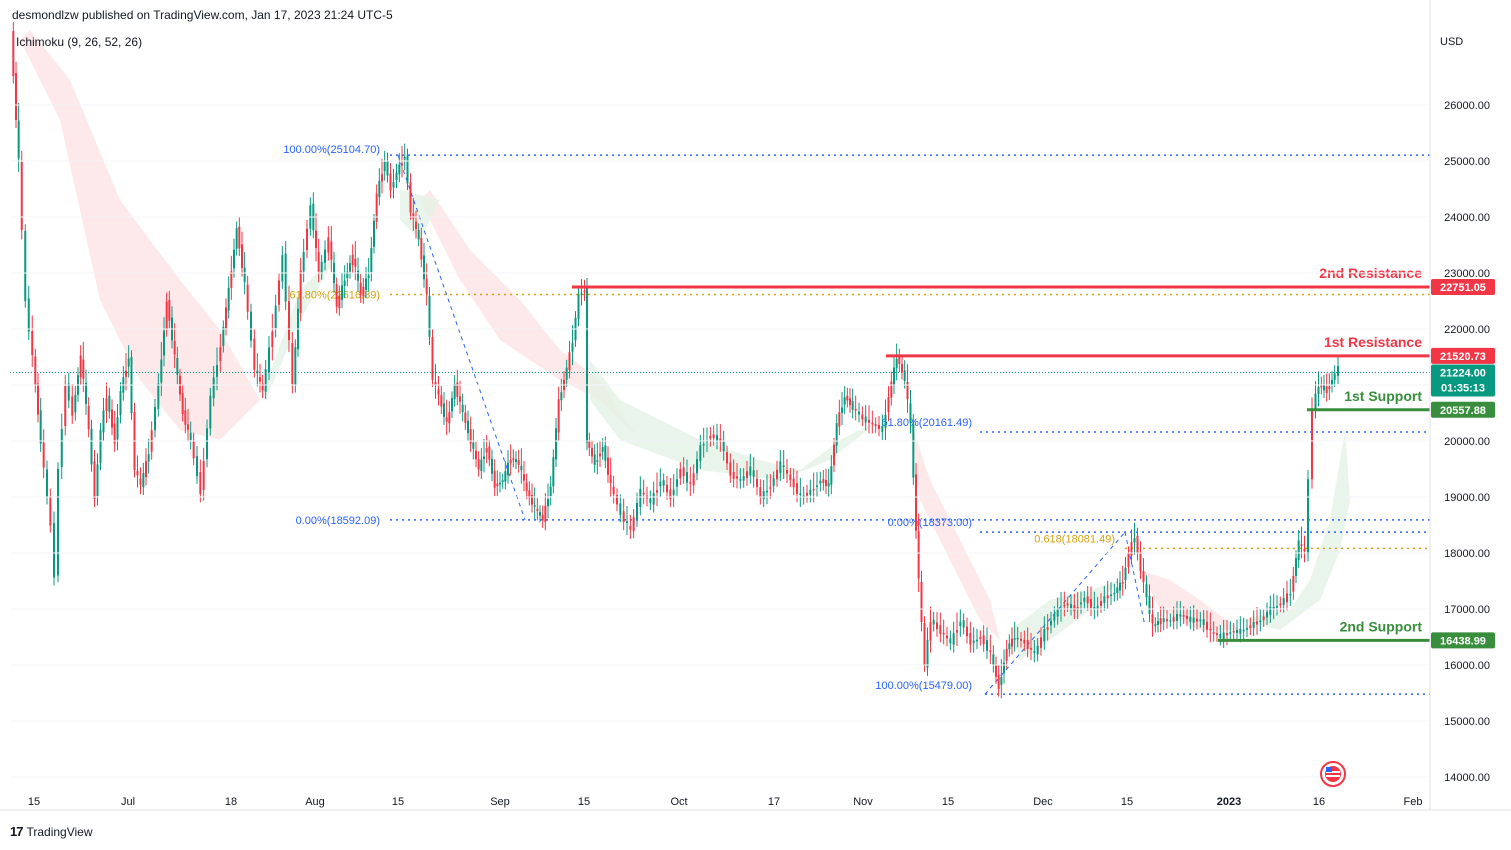  I want to click on currency-label: USD, so click(1451, 42).